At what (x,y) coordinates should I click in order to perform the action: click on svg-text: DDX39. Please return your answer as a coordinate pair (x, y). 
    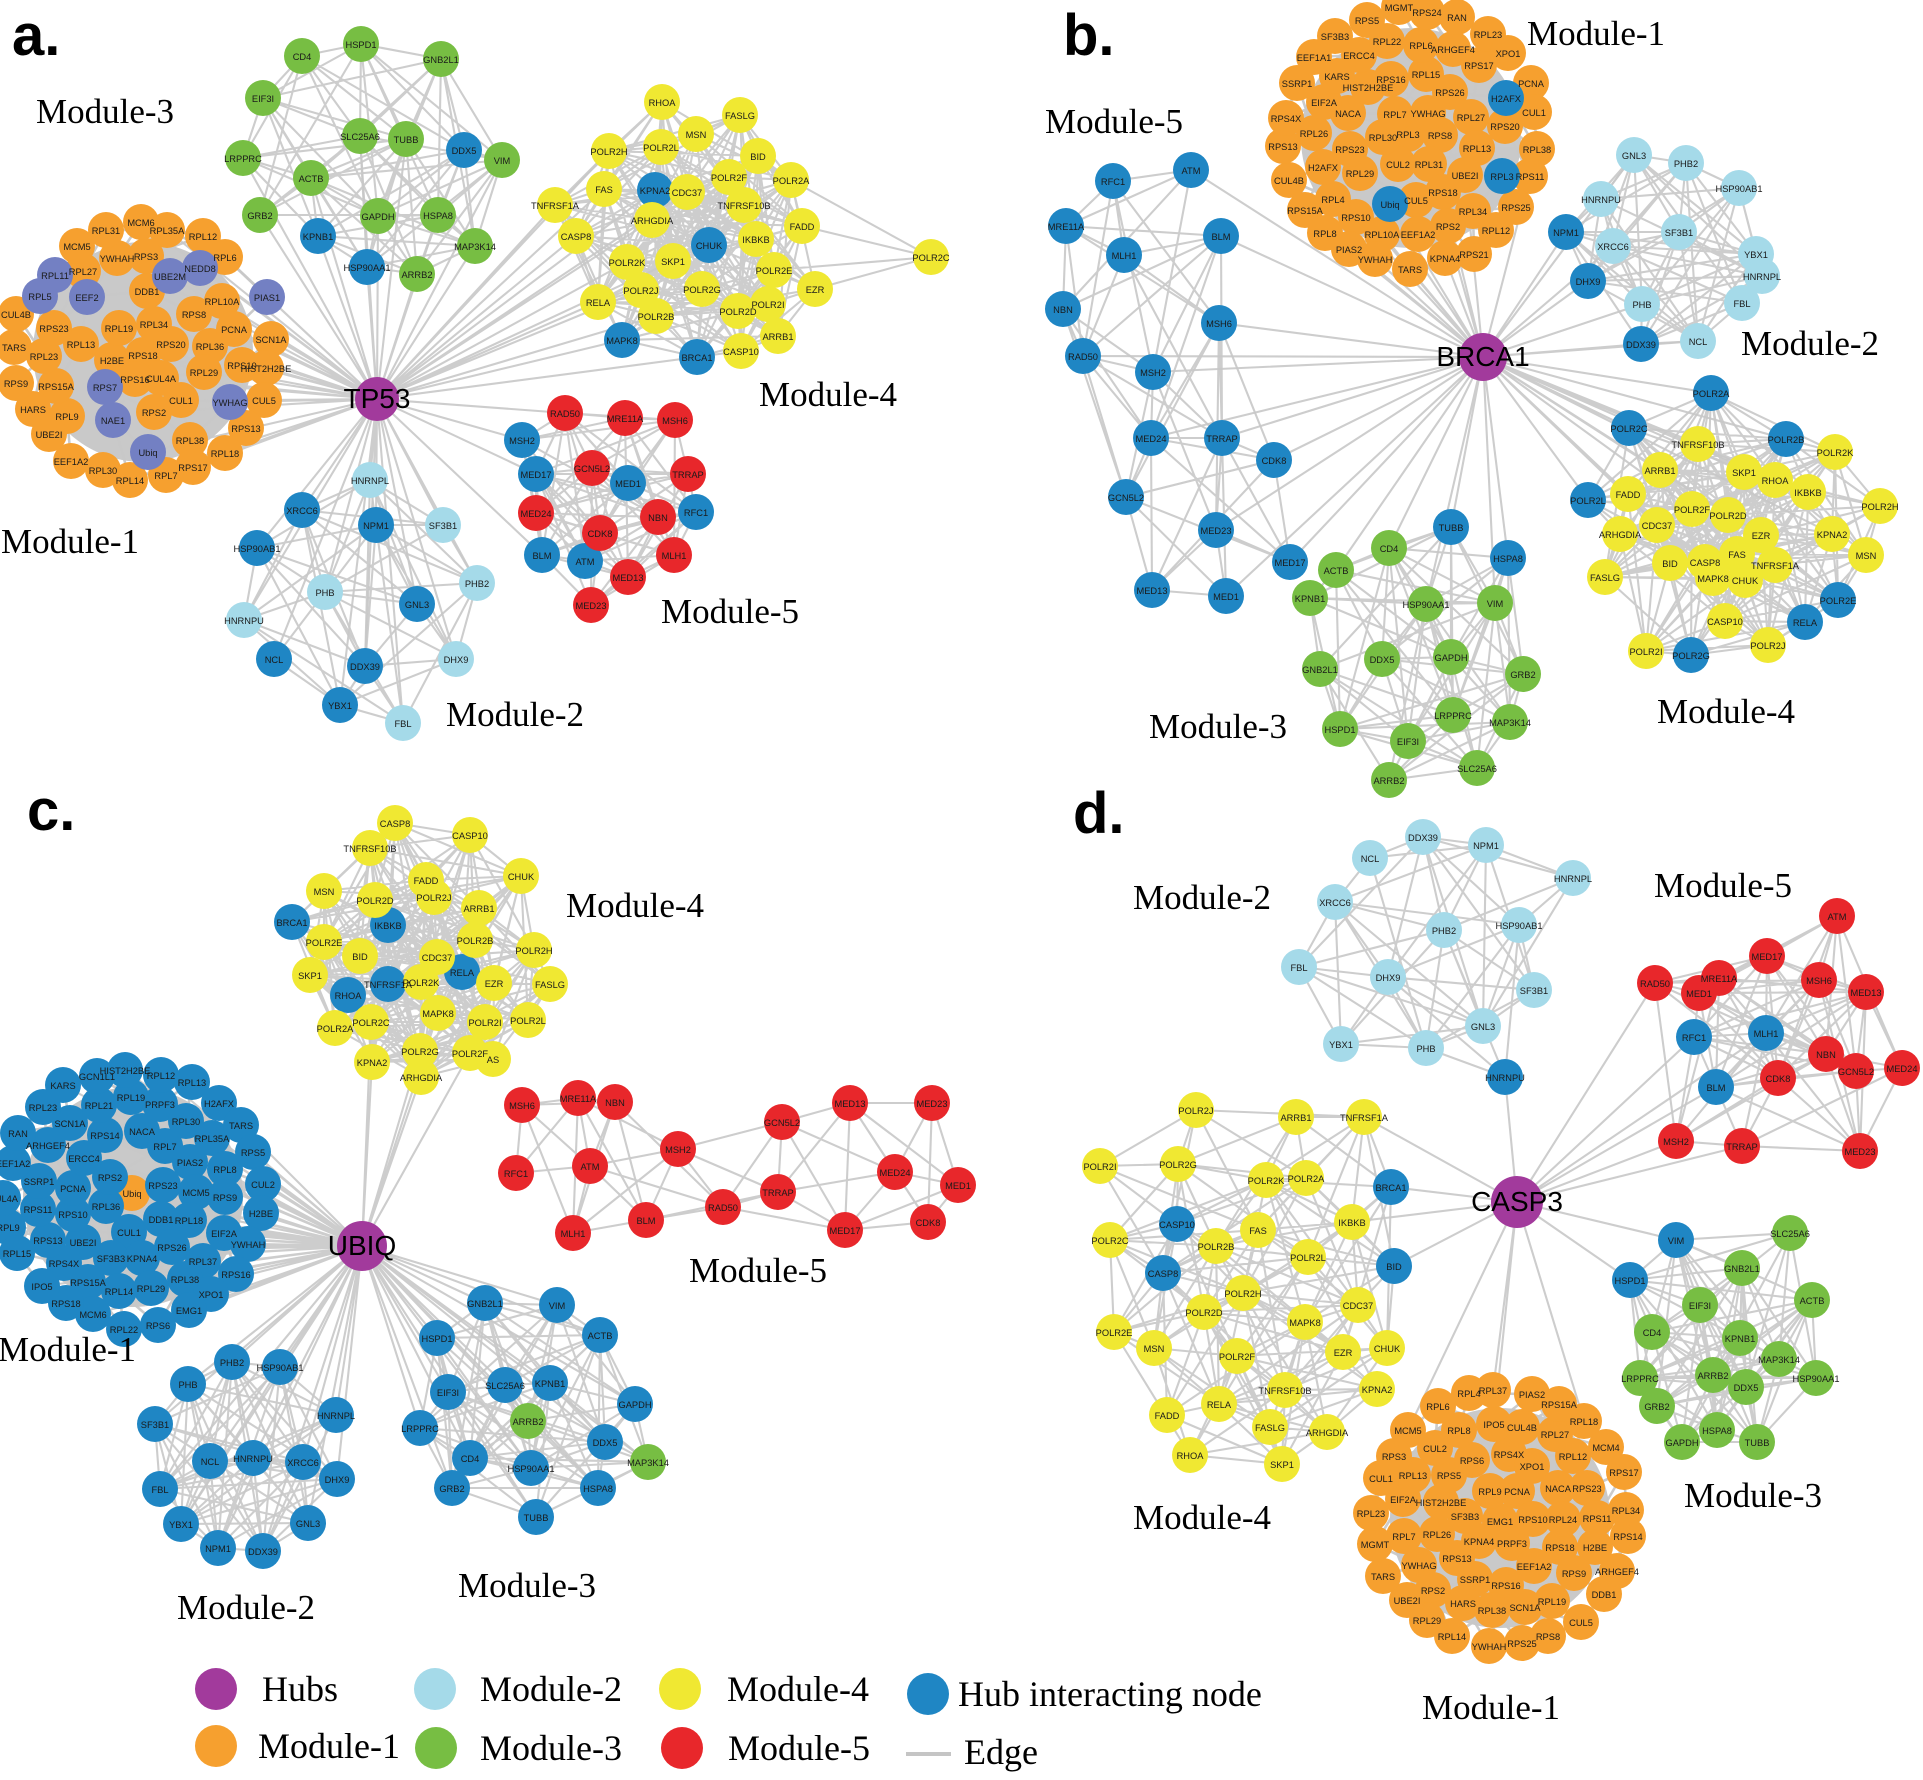
    Looking at the image, I should click on (263, 1552).